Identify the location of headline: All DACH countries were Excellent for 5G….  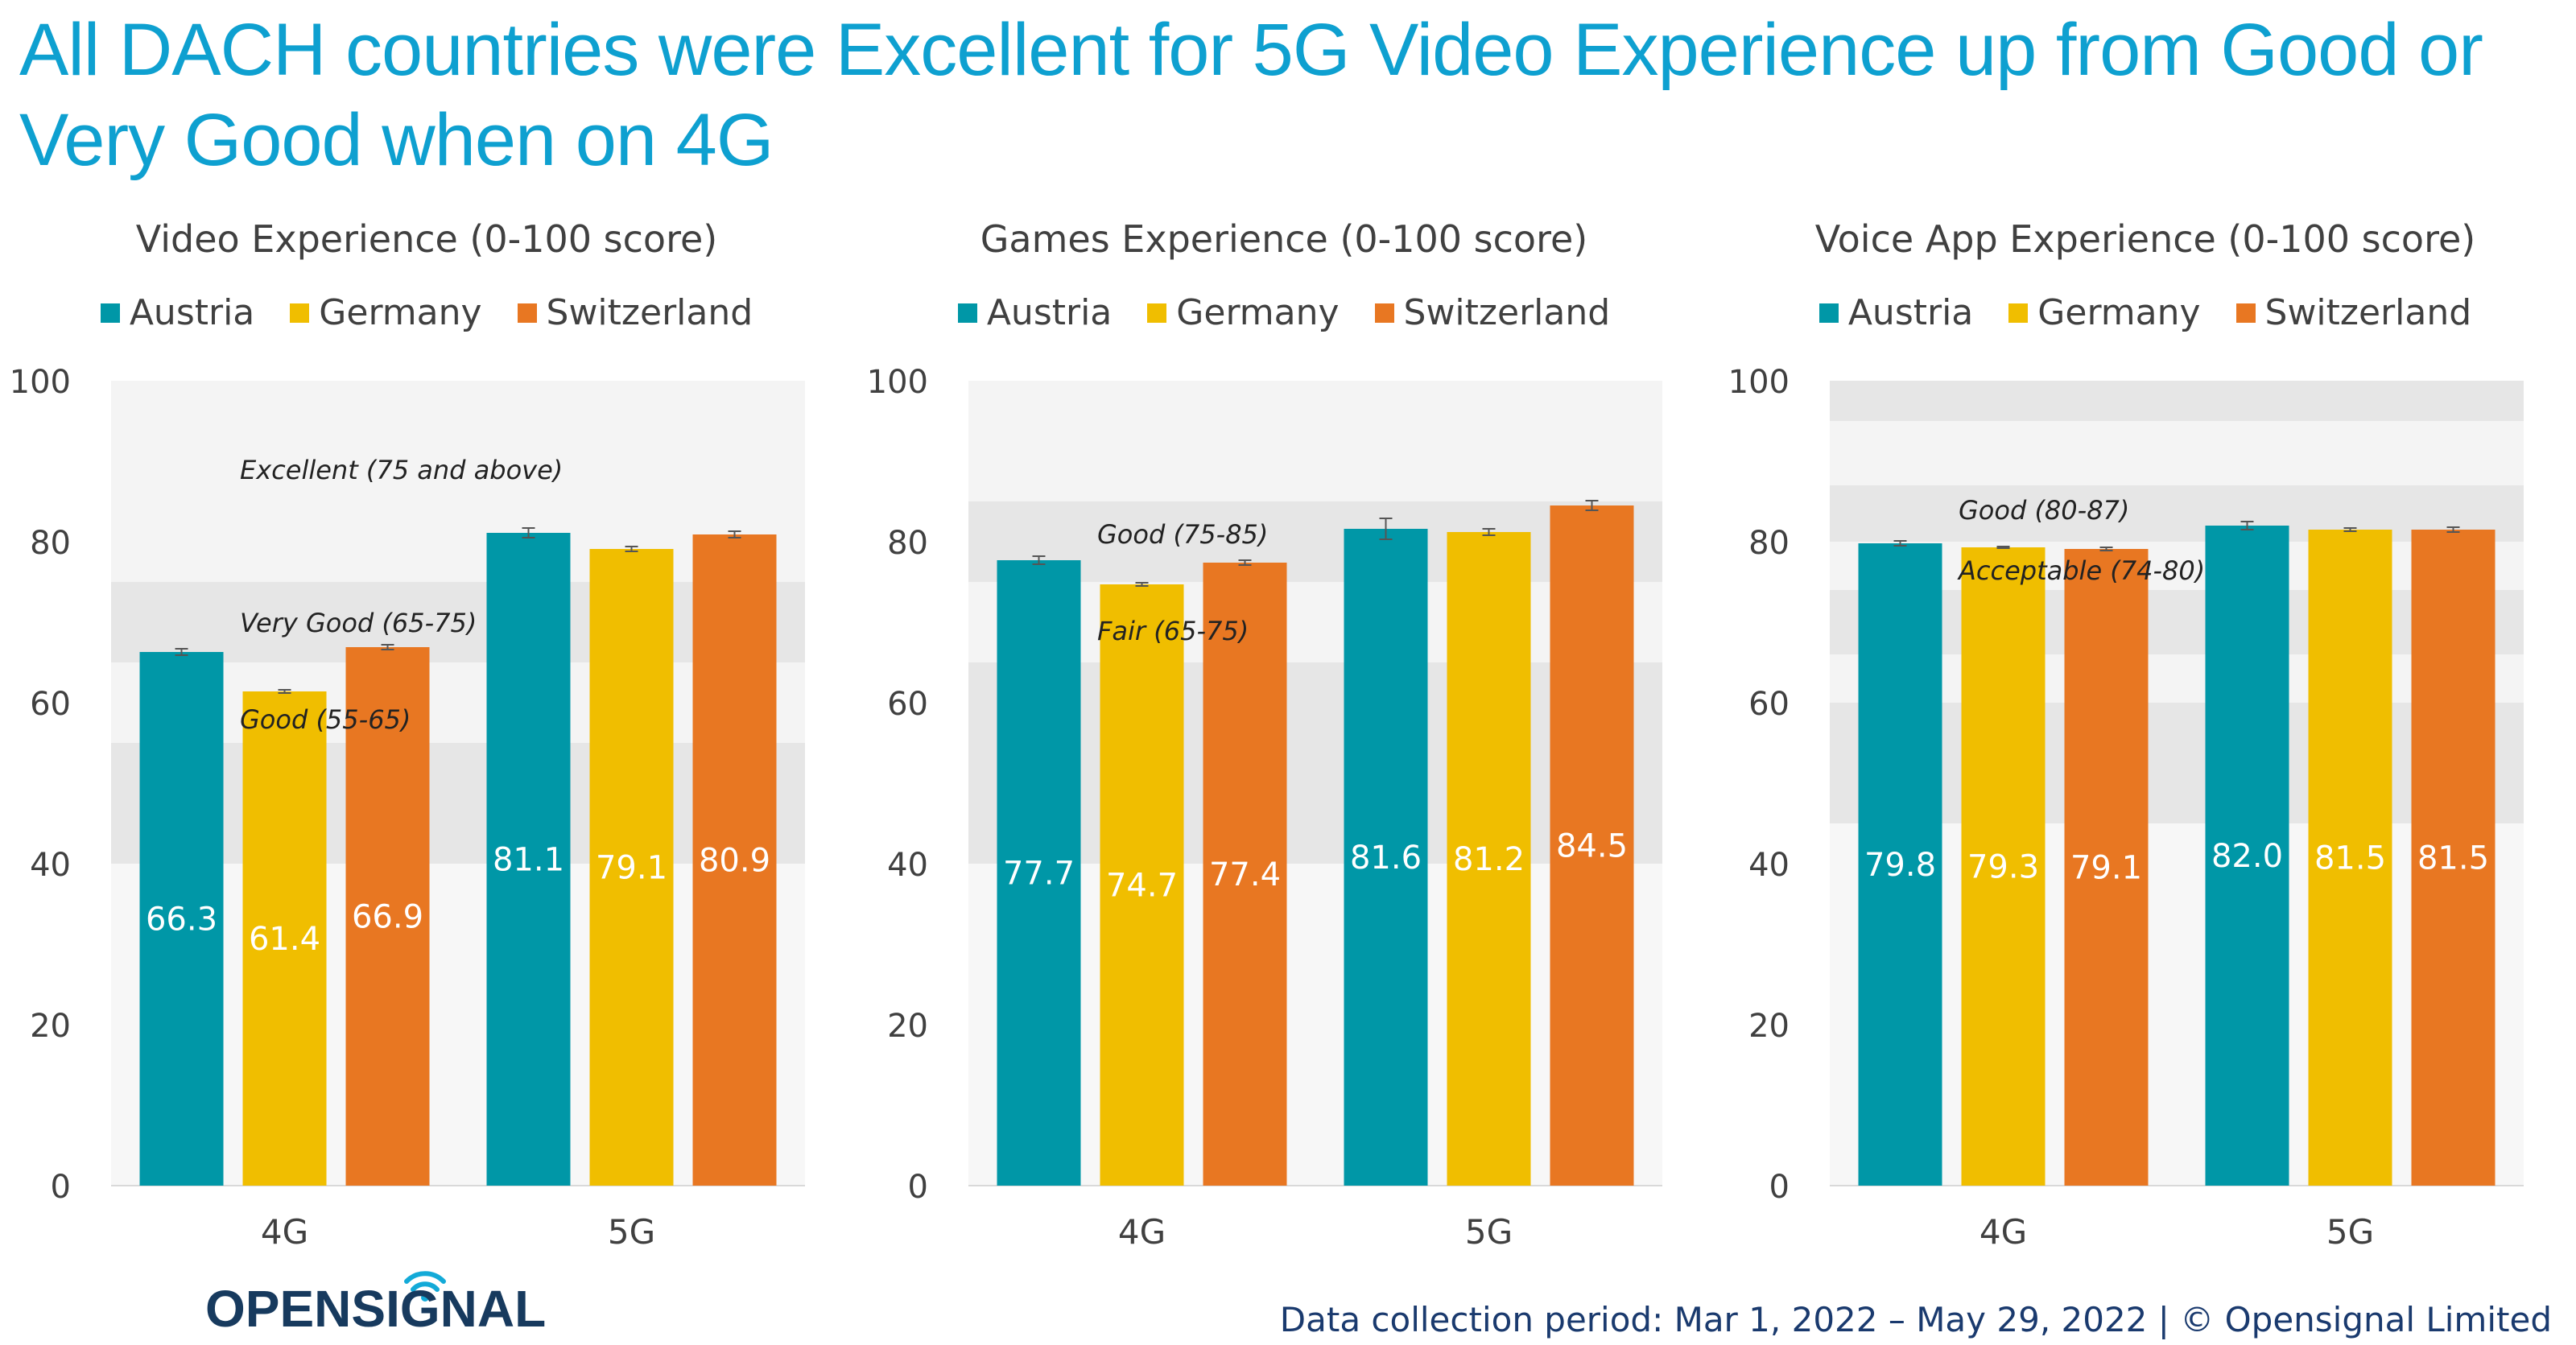
(1251, 95).